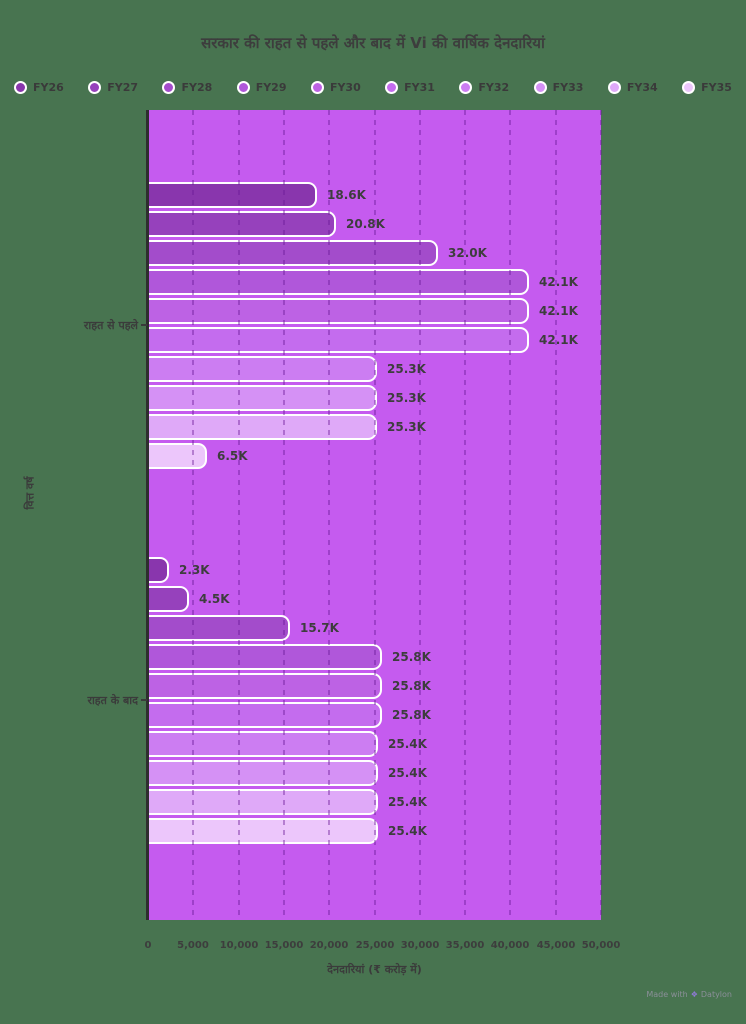 The height and width of the screenshot is (1024, 746). Describe the element at coordinates (284, 945) in the screenshot. I see `x-axis-tick-label: 15,000` at that location.